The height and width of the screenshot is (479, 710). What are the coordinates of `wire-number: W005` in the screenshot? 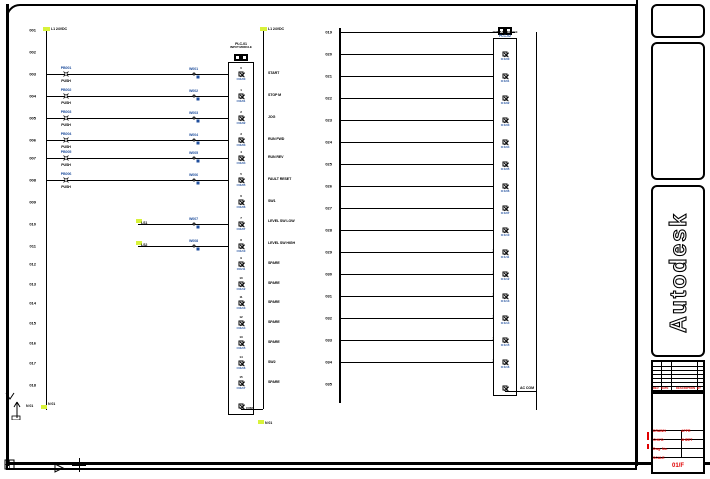 It's located at (193, 153).